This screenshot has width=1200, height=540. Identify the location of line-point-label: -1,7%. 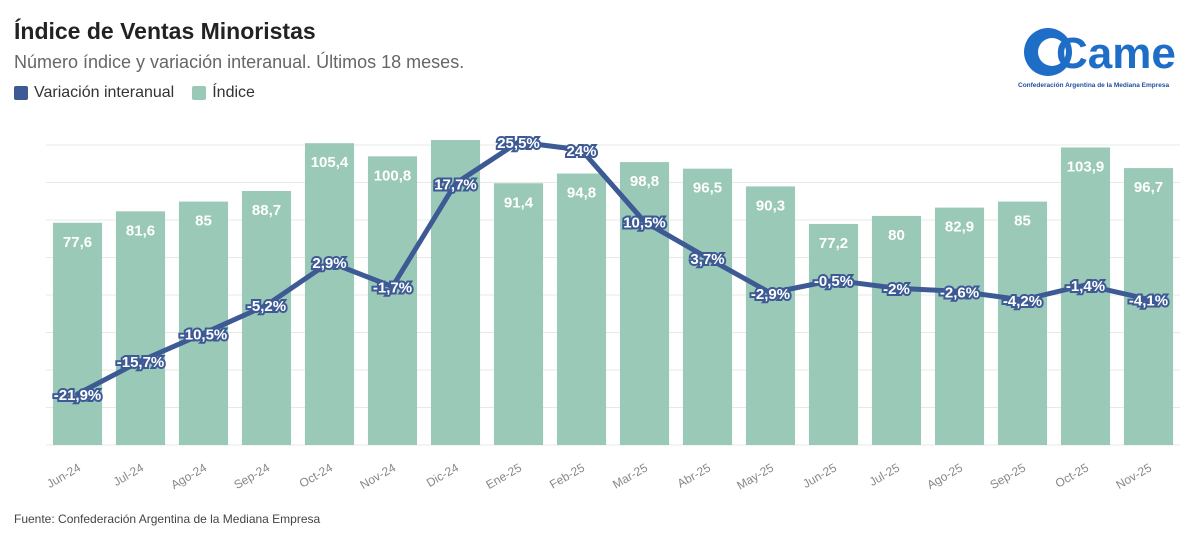
(392, 288).